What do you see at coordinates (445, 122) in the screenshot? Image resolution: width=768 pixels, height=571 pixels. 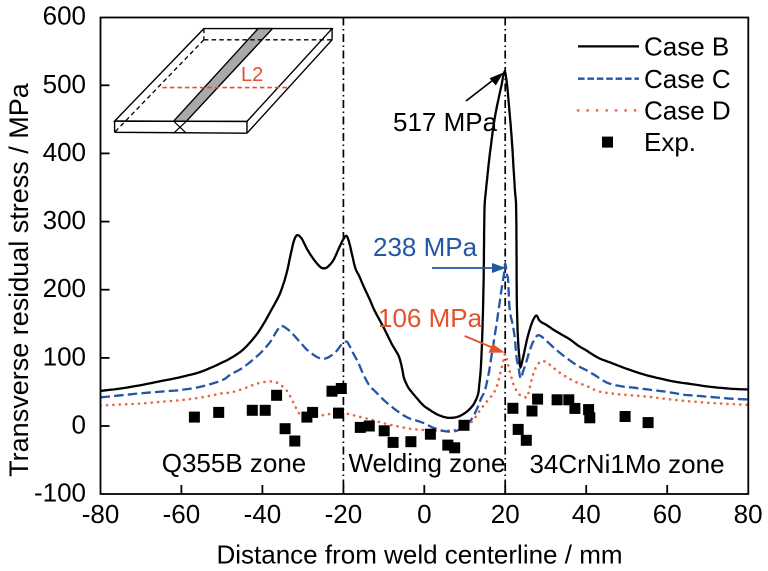 I see `svg-text: 517 MPa` at bounding box center [445, 122].